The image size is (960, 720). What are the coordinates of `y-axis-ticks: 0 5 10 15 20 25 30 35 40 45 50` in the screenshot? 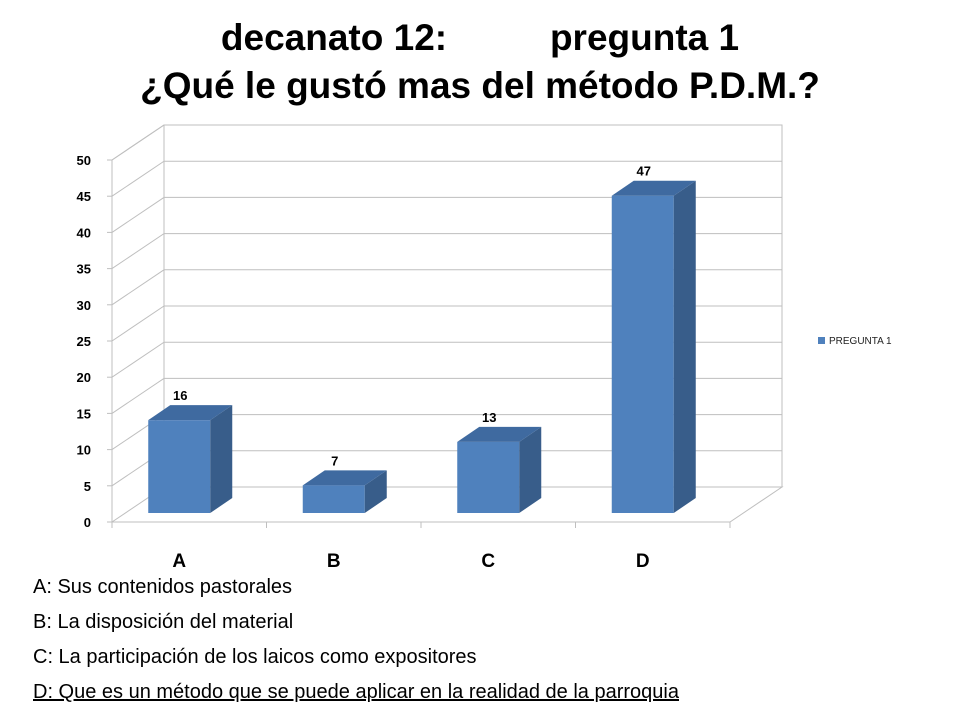 It's located at (84, 341).